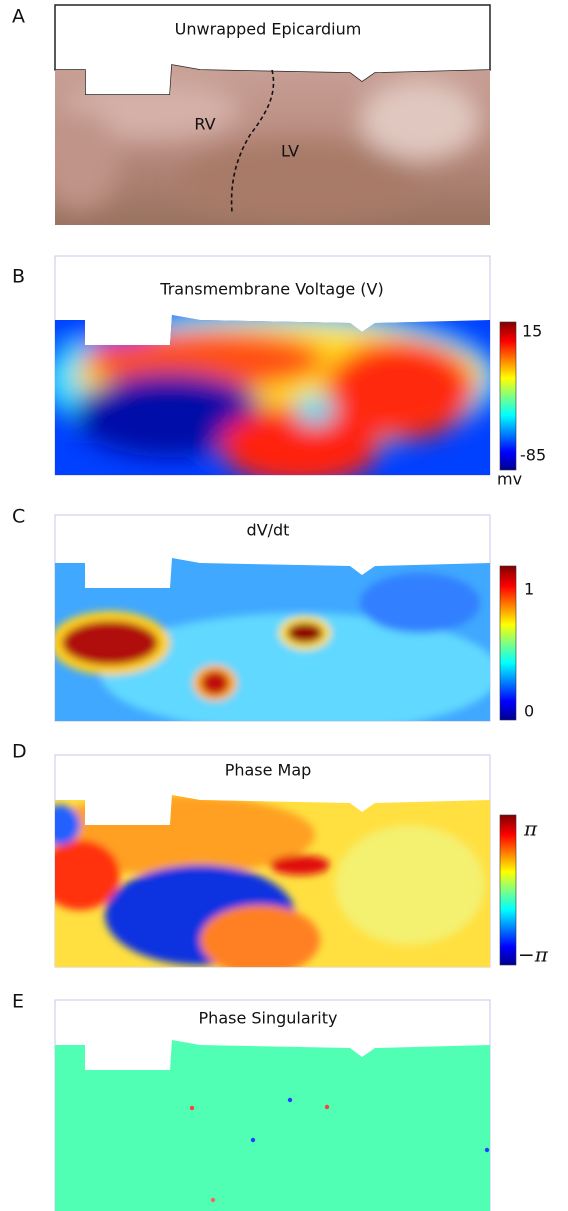 The width and height of the screenshot is (568, 1211). Describe the element at coordinates (530, 829) in the screenshot. I see `colorbar-max: π` at that location.